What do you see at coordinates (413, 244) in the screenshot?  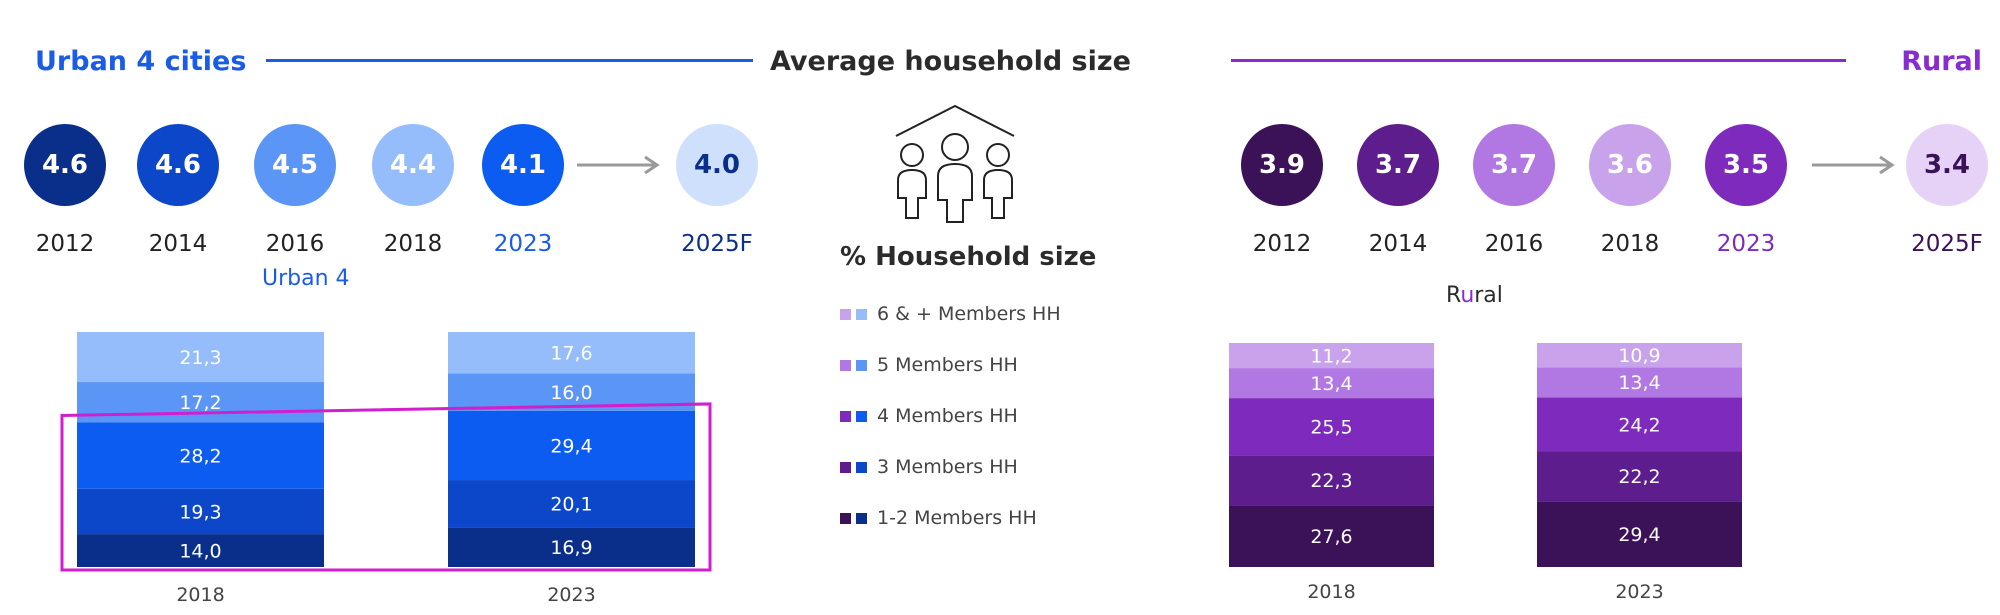 I see `urban-year-label: 2018` at bounding box center [413, 244].